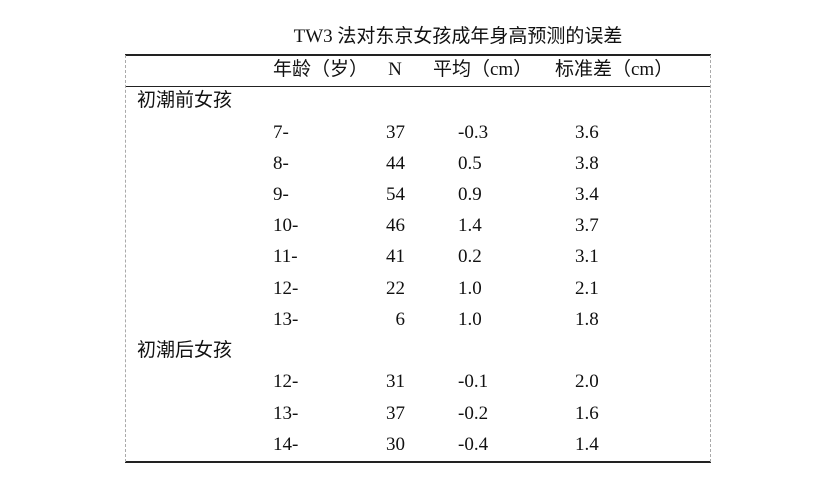  I want to click on table-cell: 7-, so click(281, 132).